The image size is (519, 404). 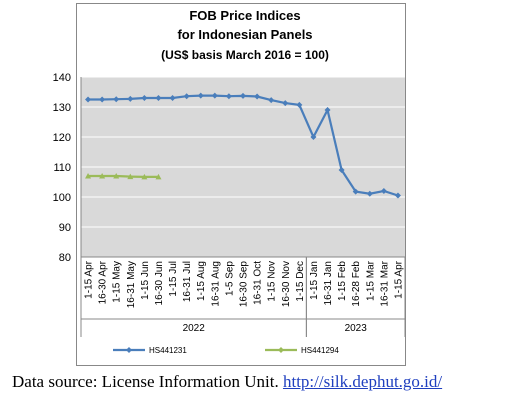 I want to click on group-label: 2023, so click(x=356, y=328).